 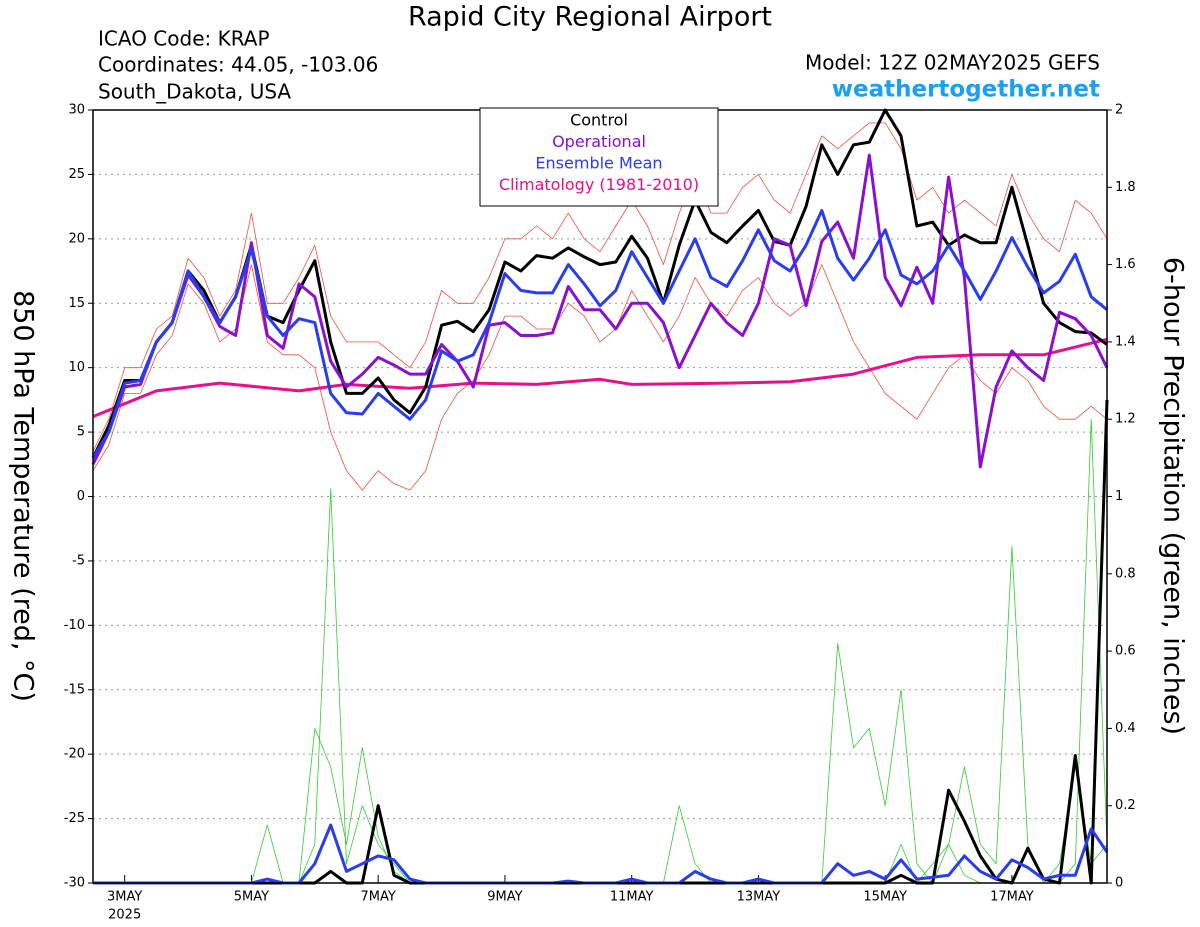 I want to click on y-tick-label: 30, so click(x=76, y=110).